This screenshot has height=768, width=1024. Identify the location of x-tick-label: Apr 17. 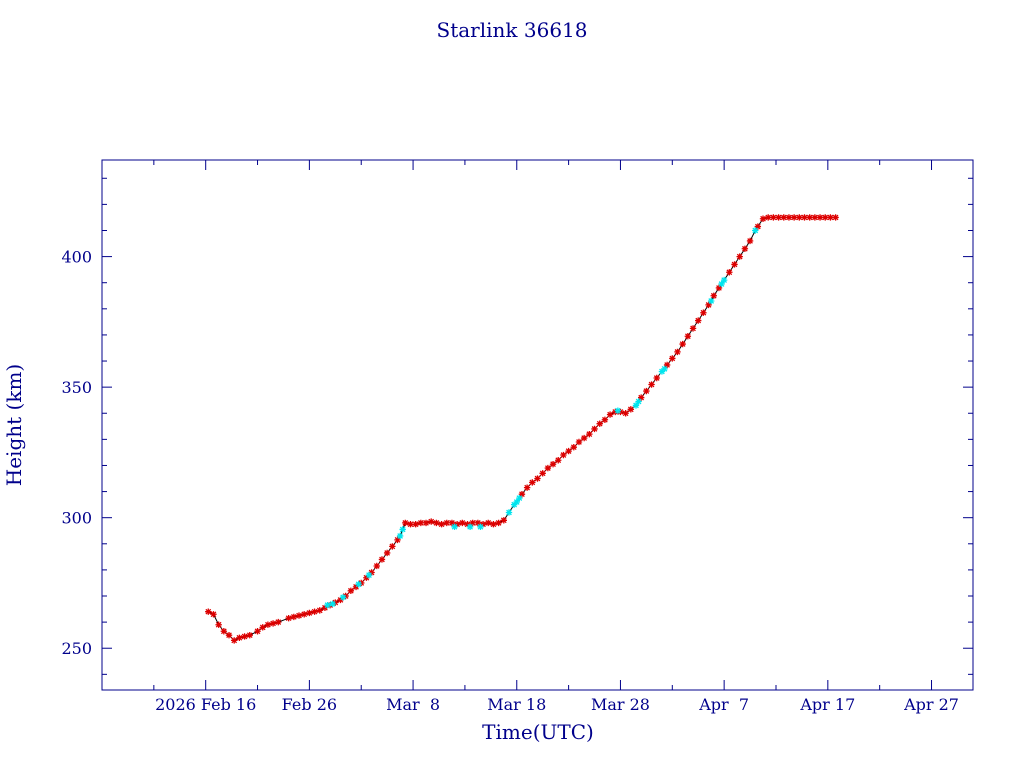
(827, 704).